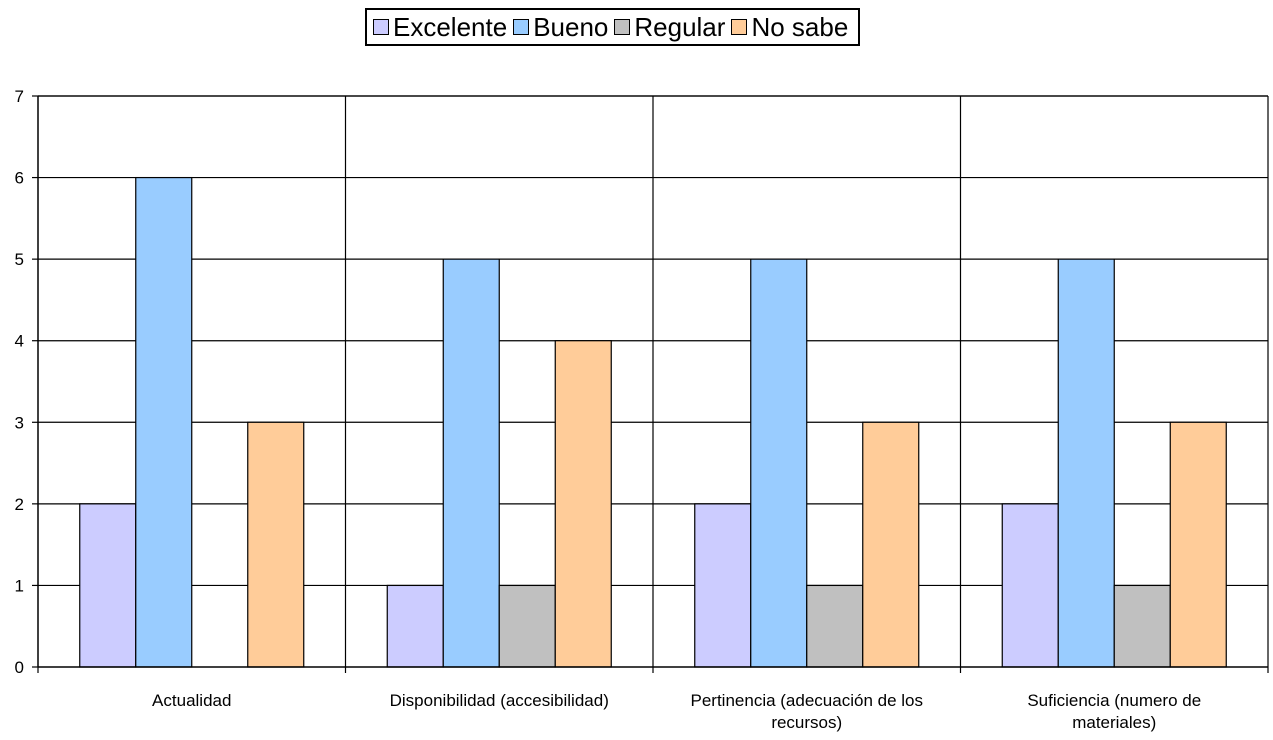 This screenshot has width=1273, height=740. Describe the element at coordinates (613, 27) in the screenshot. I see `chart-legend: Excelente Bueno Regular No sabe` at that location.